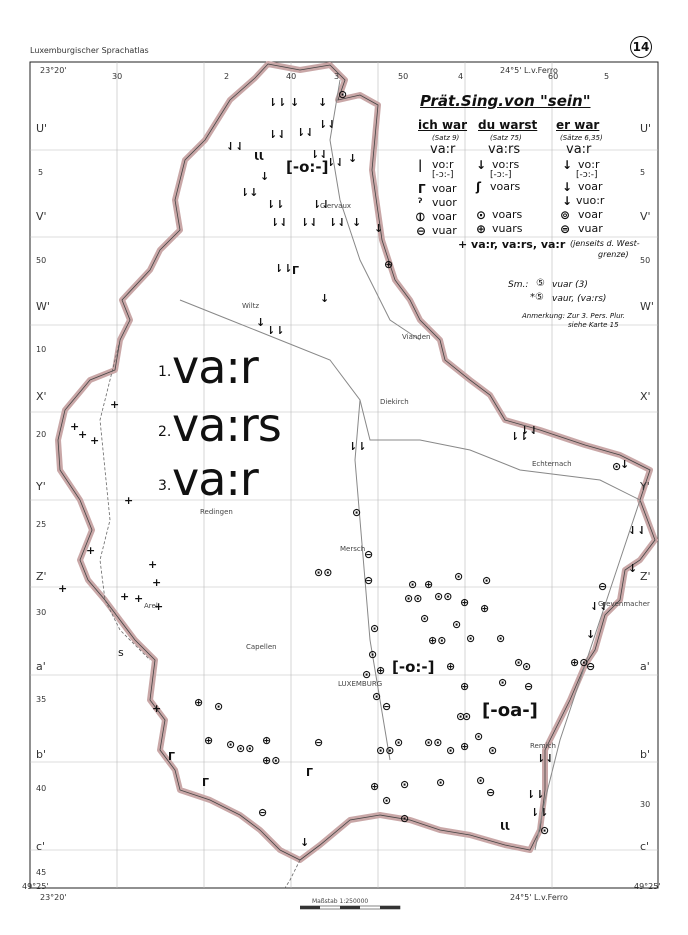 Image resolution: width=688 pixels, height=935 pixels. What do you see at coordinates (507, 214) in the screenshot?
I see `legend-form: voars` at bounding box center [507, 214].